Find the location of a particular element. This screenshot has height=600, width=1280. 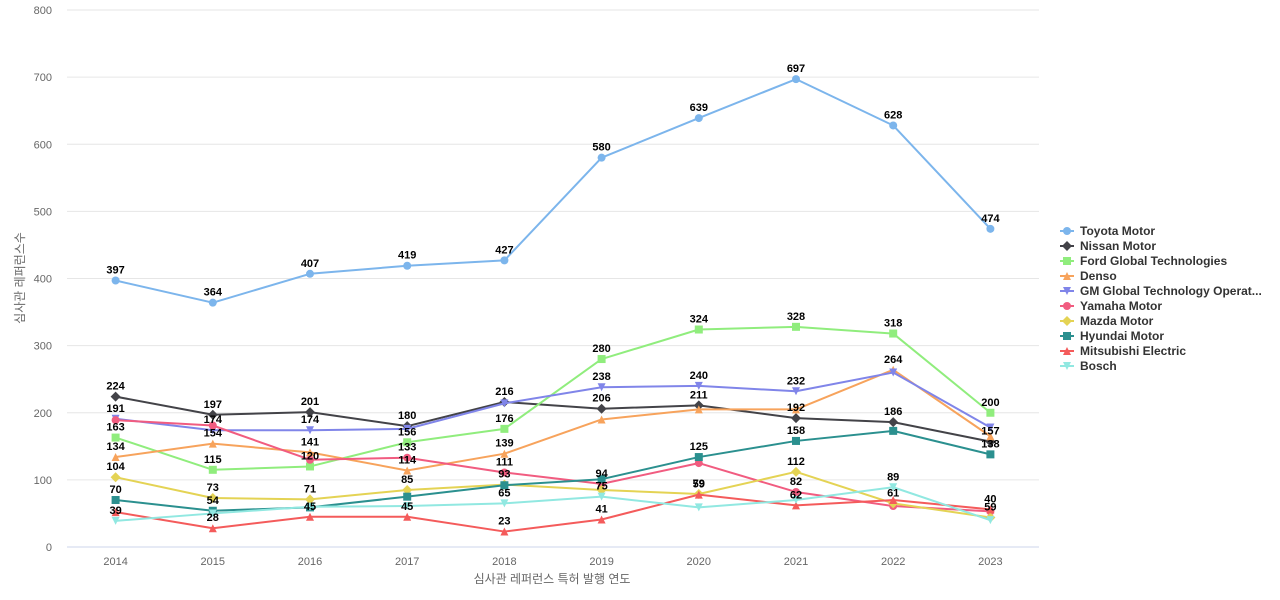

legend-label: Nissan Motor is located at coordinates (1118, 246).